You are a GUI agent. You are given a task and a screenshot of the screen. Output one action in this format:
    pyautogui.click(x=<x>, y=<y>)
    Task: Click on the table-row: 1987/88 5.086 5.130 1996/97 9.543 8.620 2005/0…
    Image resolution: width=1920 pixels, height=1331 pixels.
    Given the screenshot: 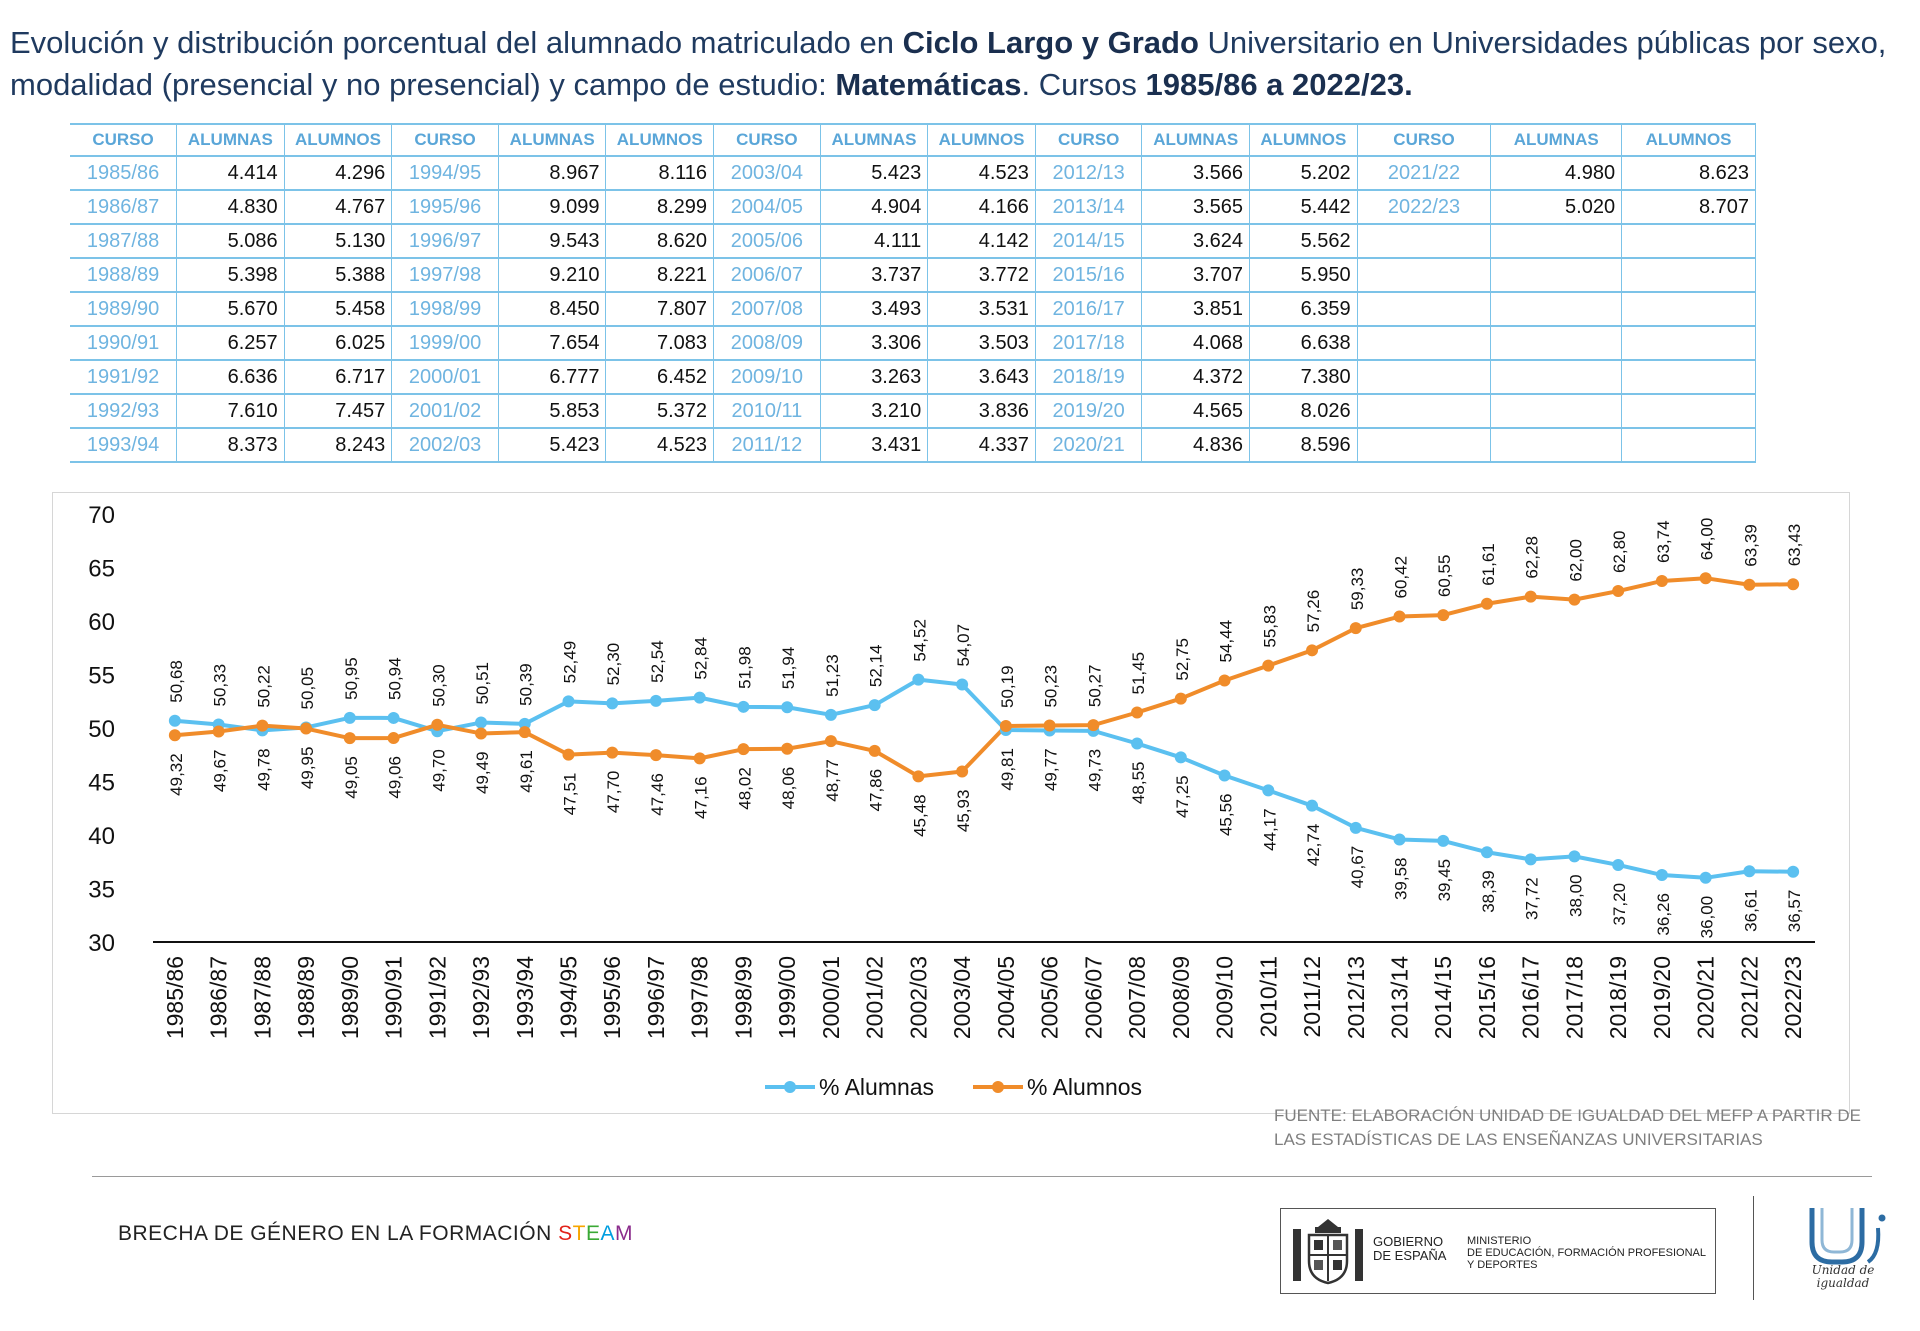 What is the action you would take?
    pyautogui.click(x=913, y=241)
    